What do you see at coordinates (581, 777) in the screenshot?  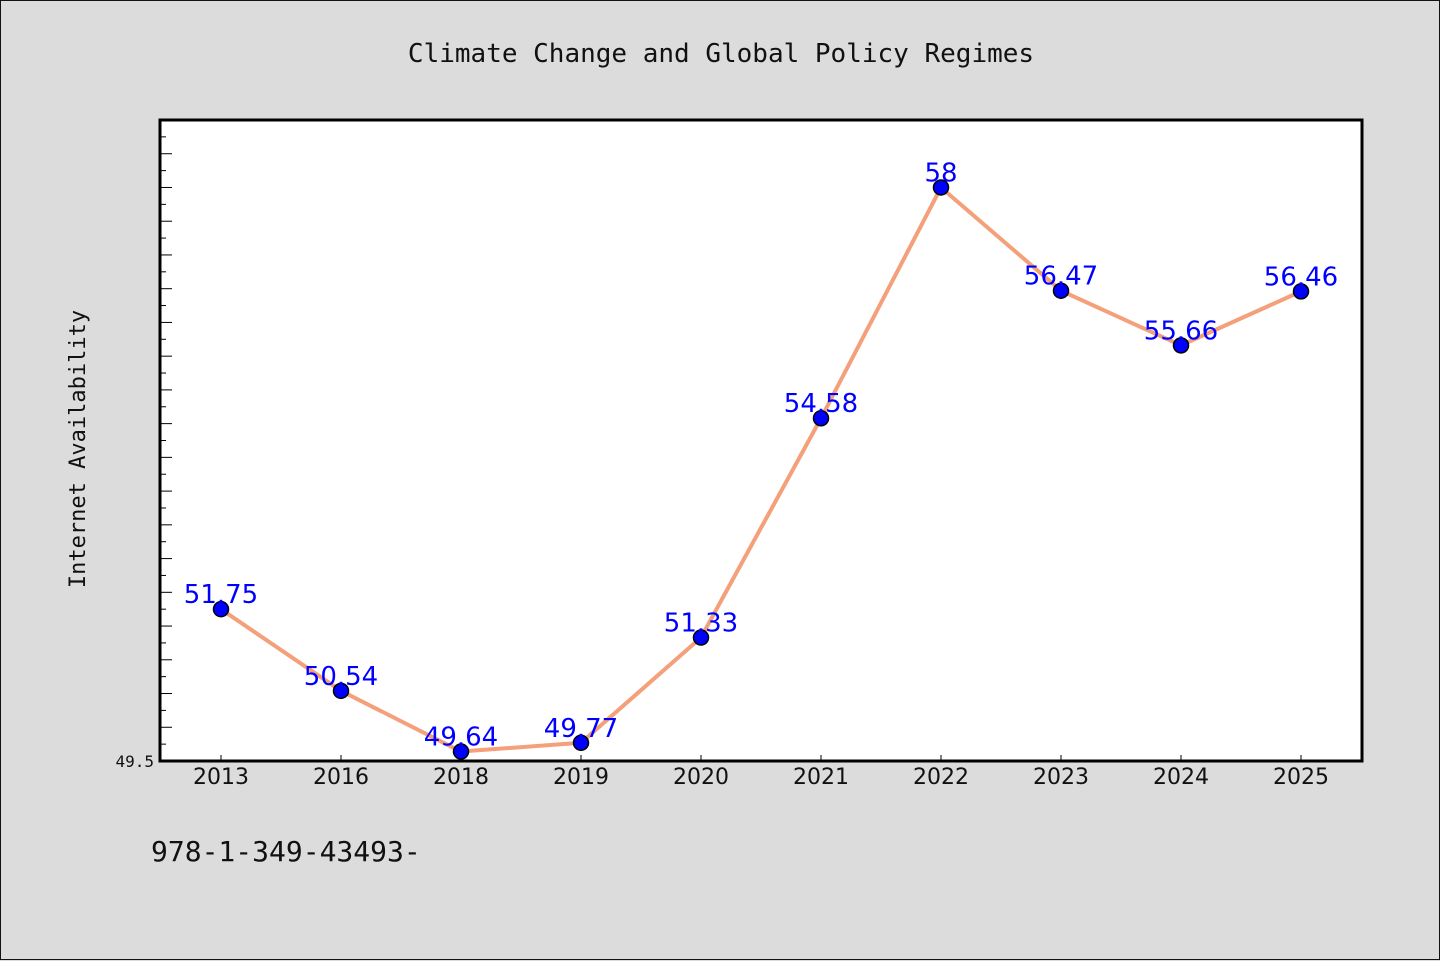 I see `x-axis-tick-label: 2019` at bounding box center [581, 777].